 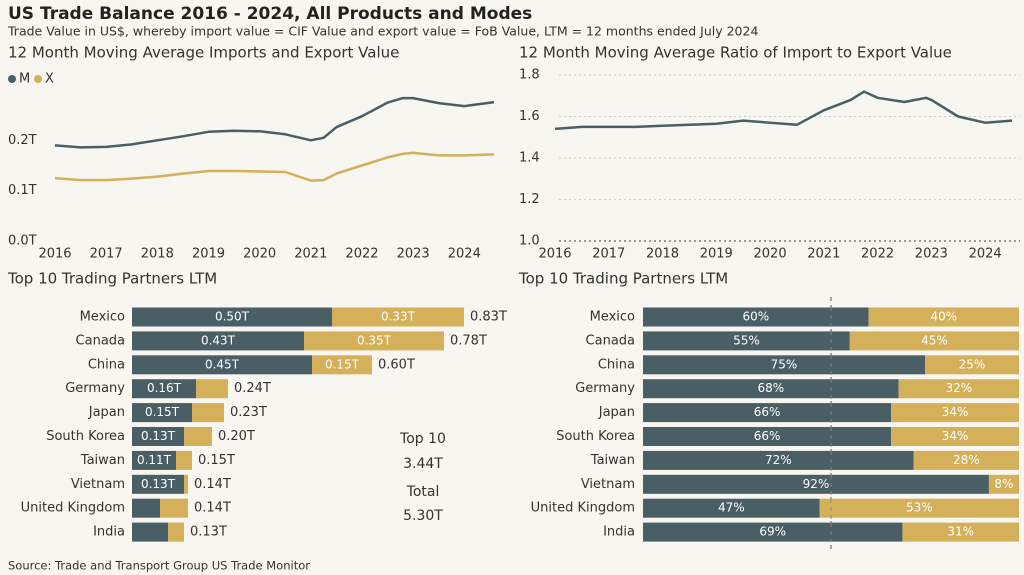 I want to click on annotation: Total, so click(x=423, y=492).